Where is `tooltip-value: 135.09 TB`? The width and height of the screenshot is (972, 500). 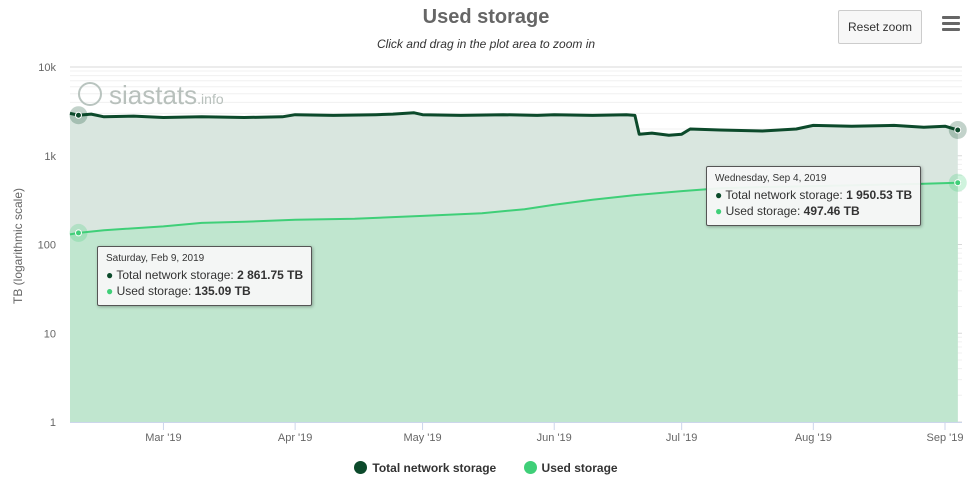
tooltip-value: 135.09 TB is located at coordinates (222, 291).